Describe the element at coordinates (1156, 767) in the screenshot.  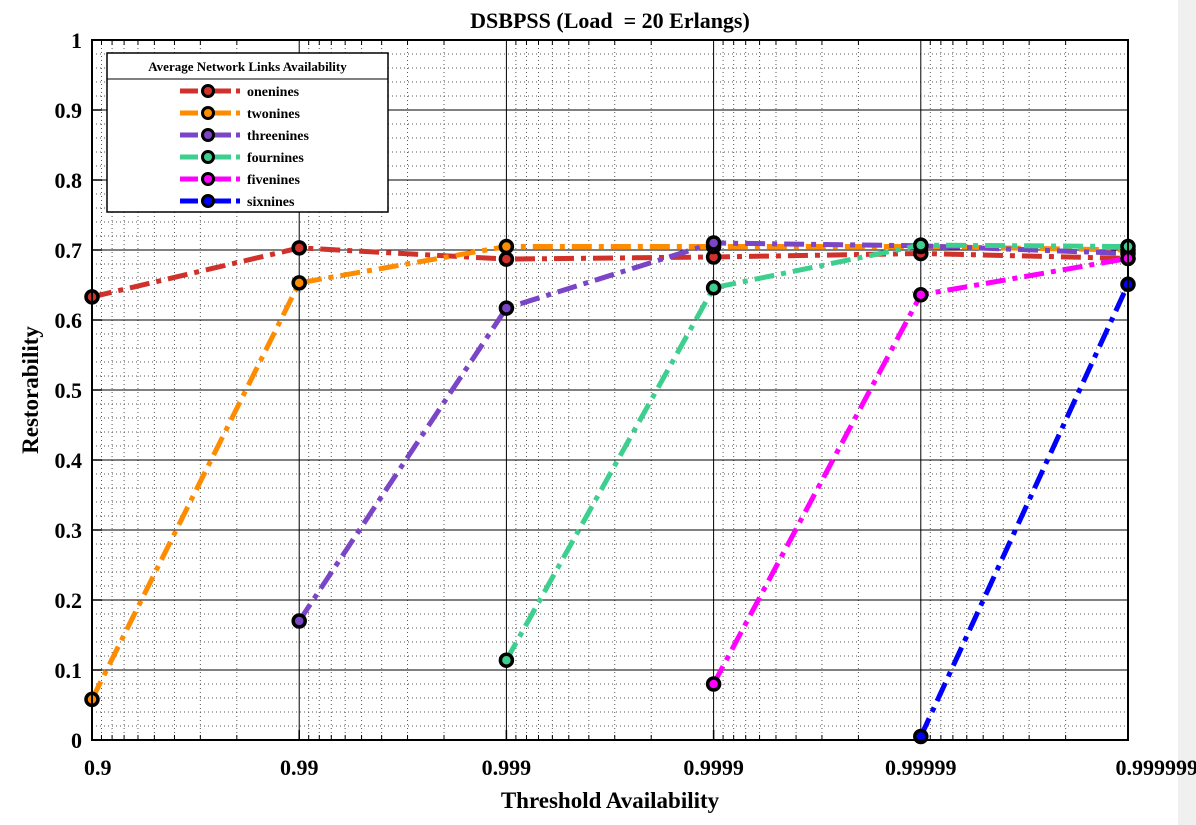
I see `x-tick-label: 0.999999` at that location.